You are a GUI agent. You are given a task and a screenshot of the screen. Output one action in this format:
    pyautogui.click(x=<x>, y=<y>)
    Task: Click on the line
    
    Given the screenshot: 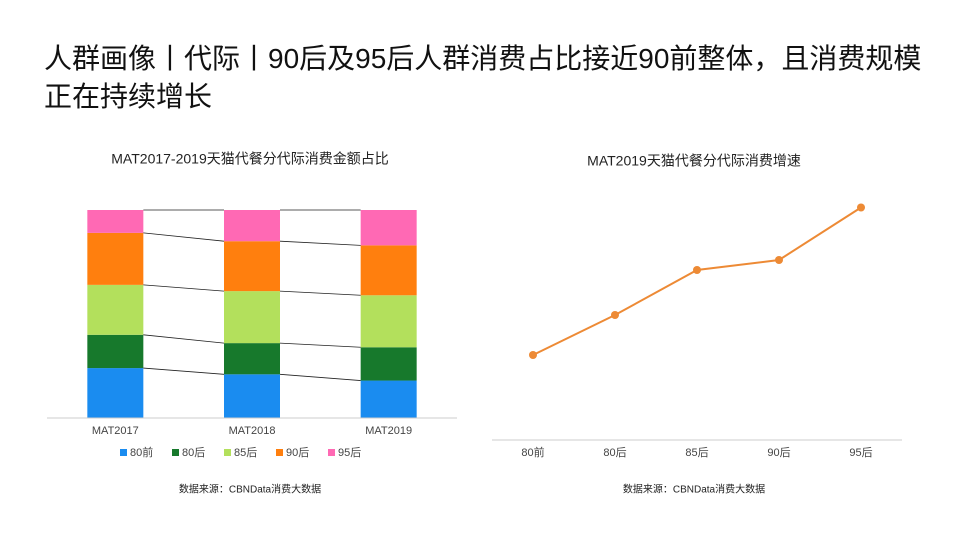 What is the action you would take?
    pyautogui.click(x=697, y=281)
    